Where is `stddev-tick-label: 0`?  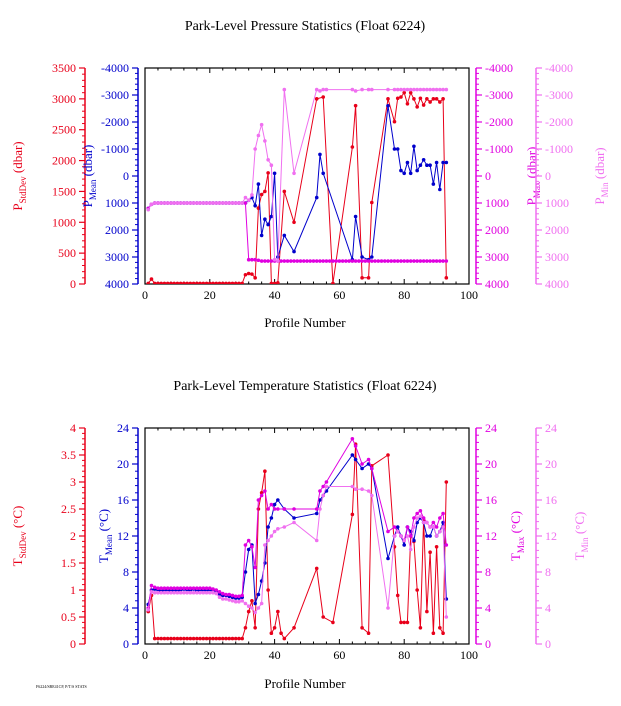
stddev-tick-label: 0 is located at coordinates (73, 284).